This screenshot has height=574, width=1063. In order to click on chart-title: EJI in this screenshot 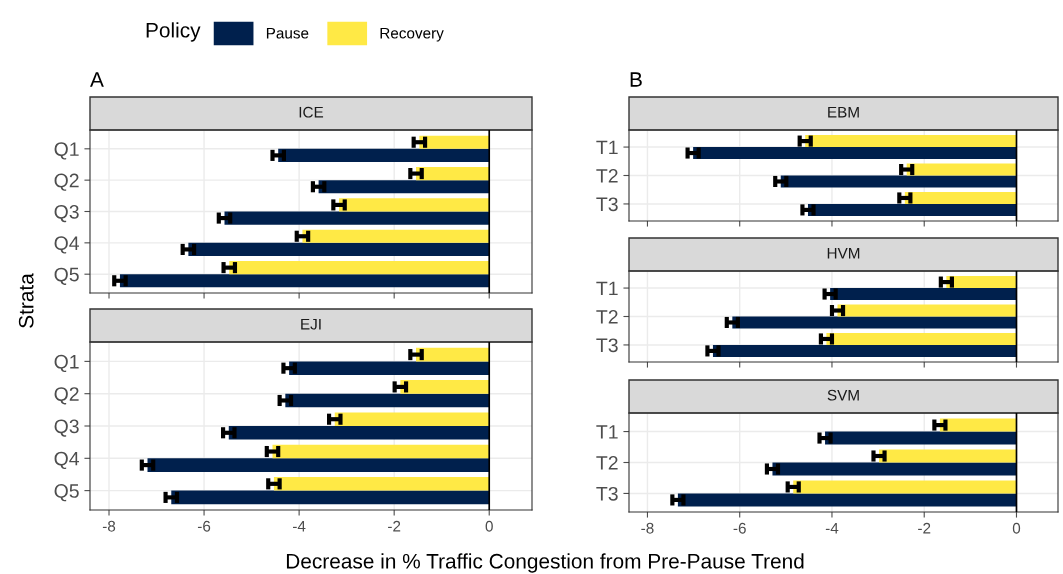, I will do `click(311, 324)`.